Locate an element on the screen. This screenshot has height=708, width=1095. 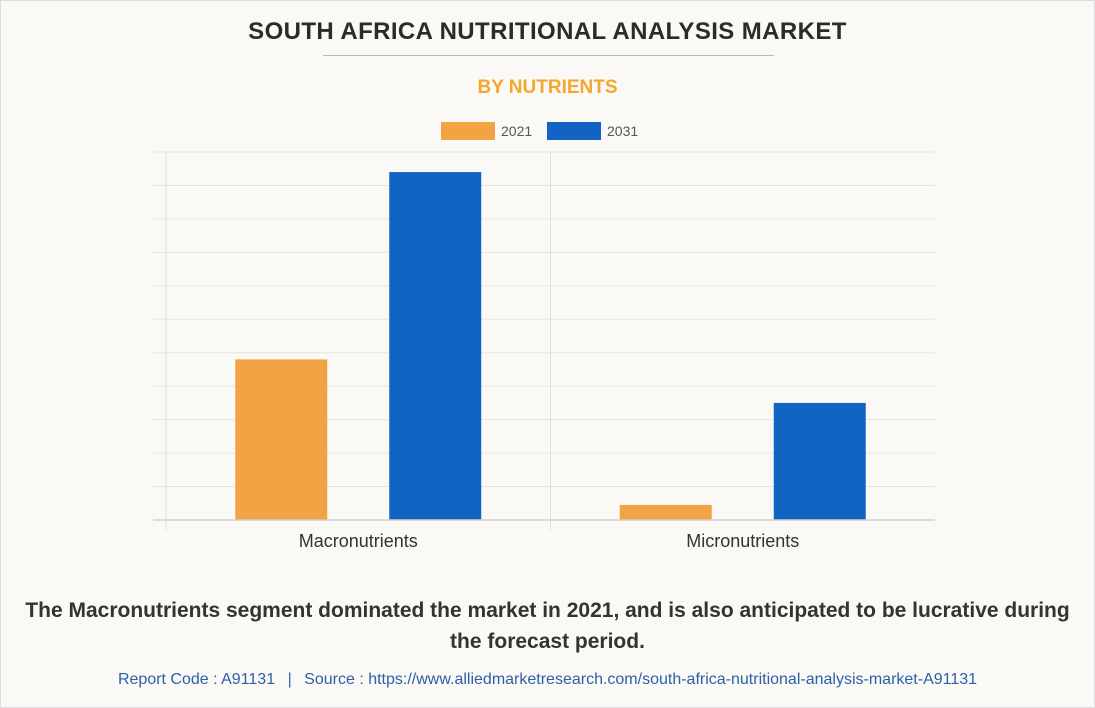
x-tick-label: Macronutrients is located at coordinates (358, 541).